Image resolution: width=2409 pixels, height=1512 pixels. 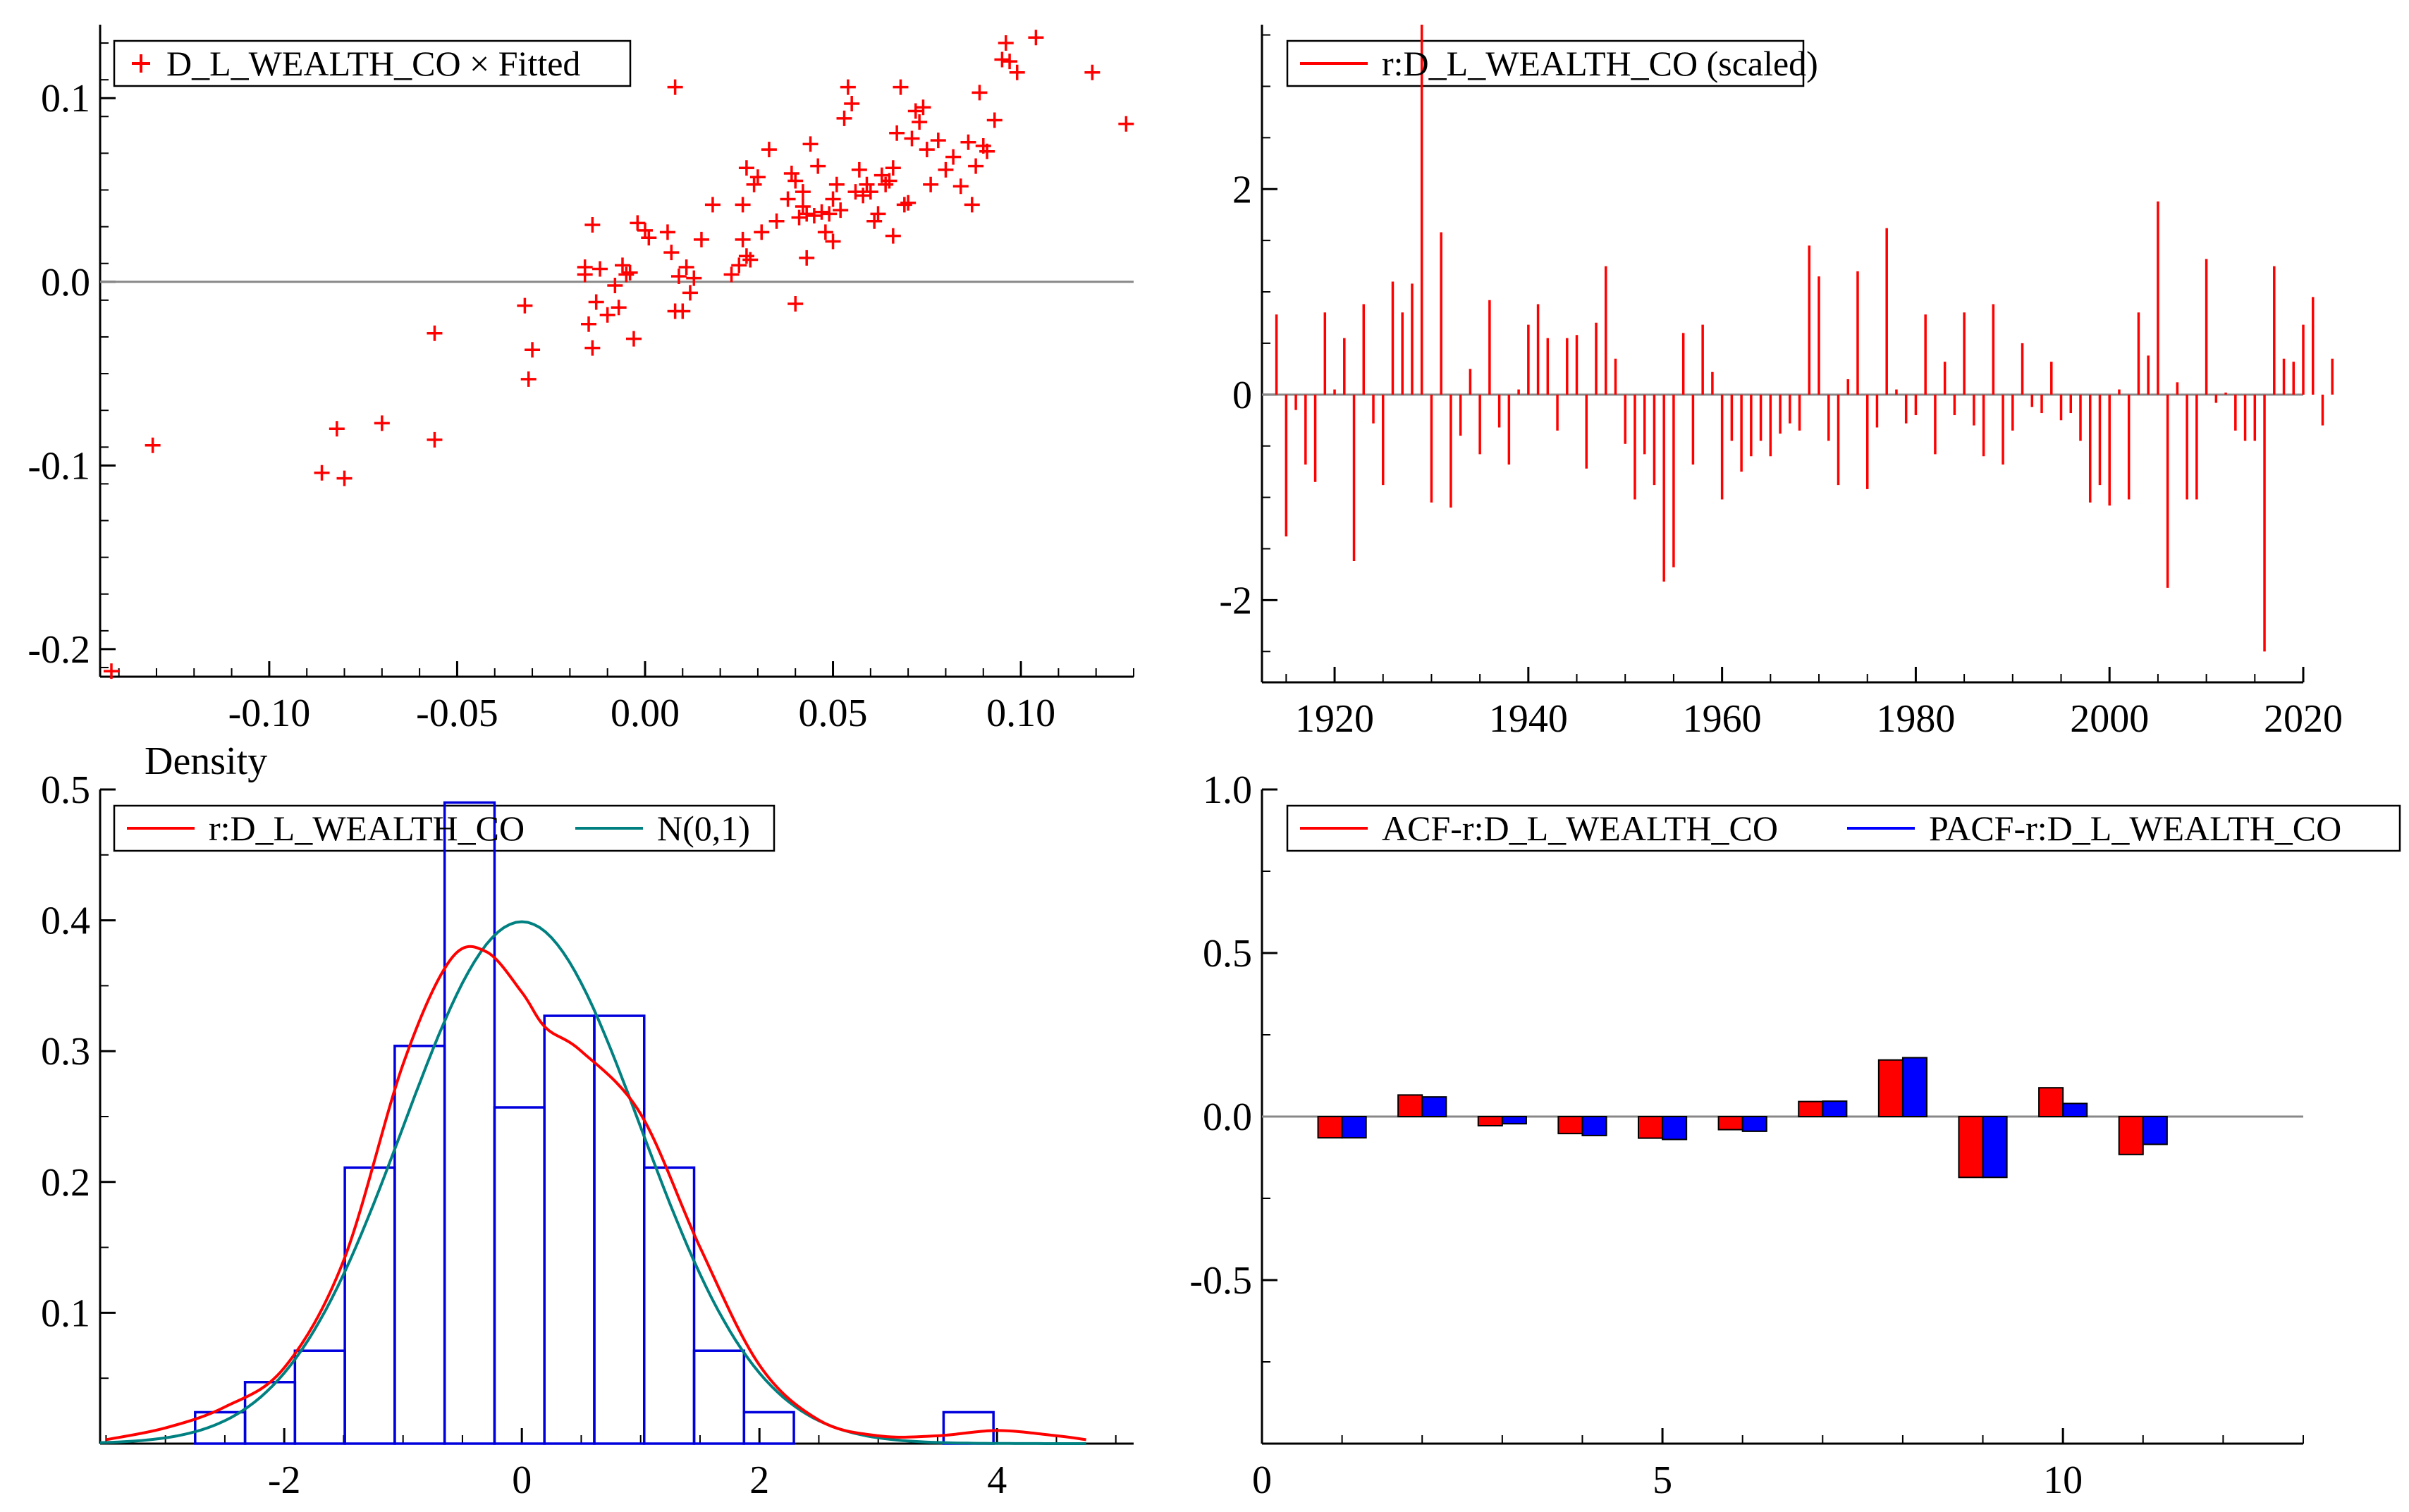 I want to click on x-tick-label: 4, so click(x=997, y=1480).